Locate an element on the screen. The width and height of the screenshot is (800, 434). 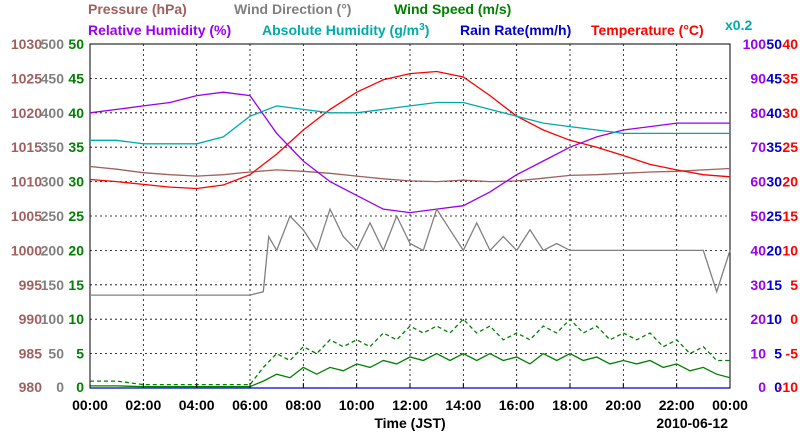
x-tick-label: 10:00 is located at coordinates (357, 405).